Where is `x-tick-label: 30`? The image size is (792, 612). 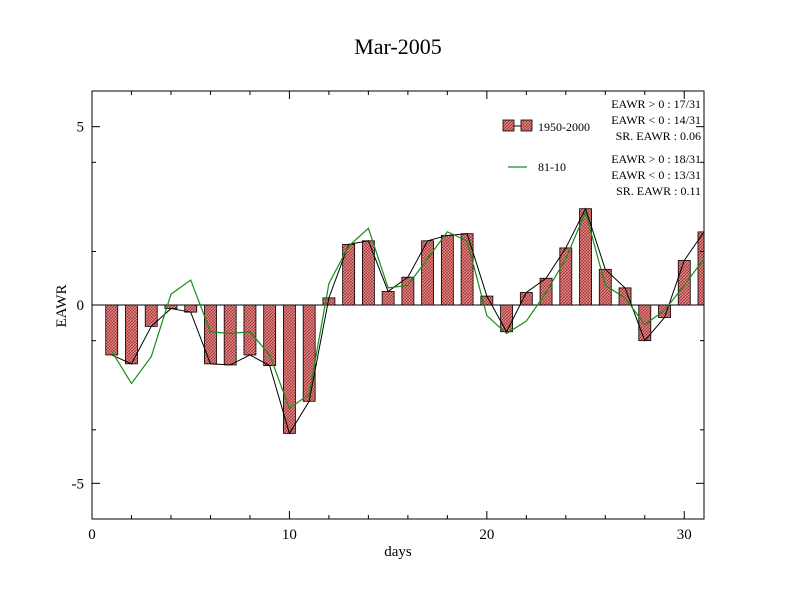 x-tick-label: 30 is located at coordinates (684, 535).